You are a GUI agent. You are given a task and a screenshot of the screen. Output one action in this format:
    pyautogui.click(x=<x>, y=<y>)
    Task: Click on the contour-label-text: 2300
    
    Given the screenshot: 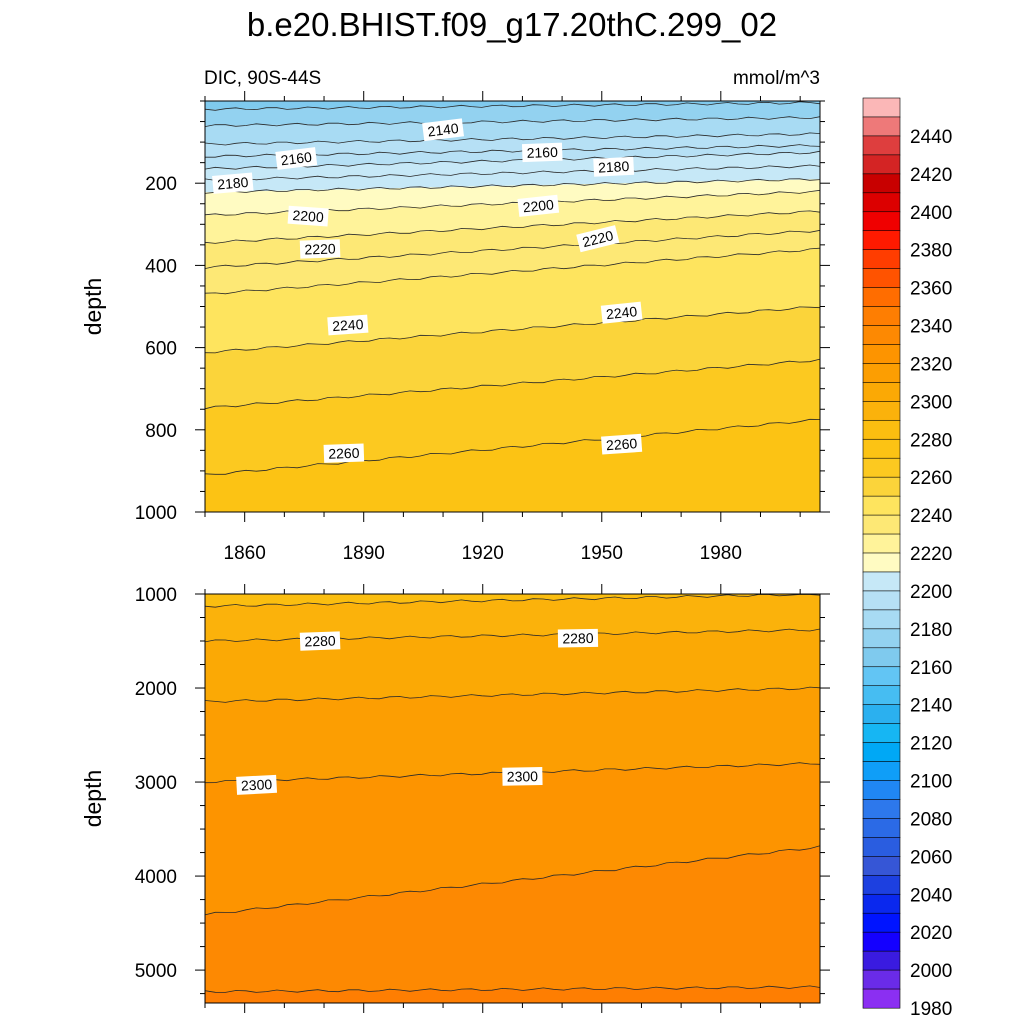 What is the action you would take?
    pyautogui.click(x=257, y=785)
    